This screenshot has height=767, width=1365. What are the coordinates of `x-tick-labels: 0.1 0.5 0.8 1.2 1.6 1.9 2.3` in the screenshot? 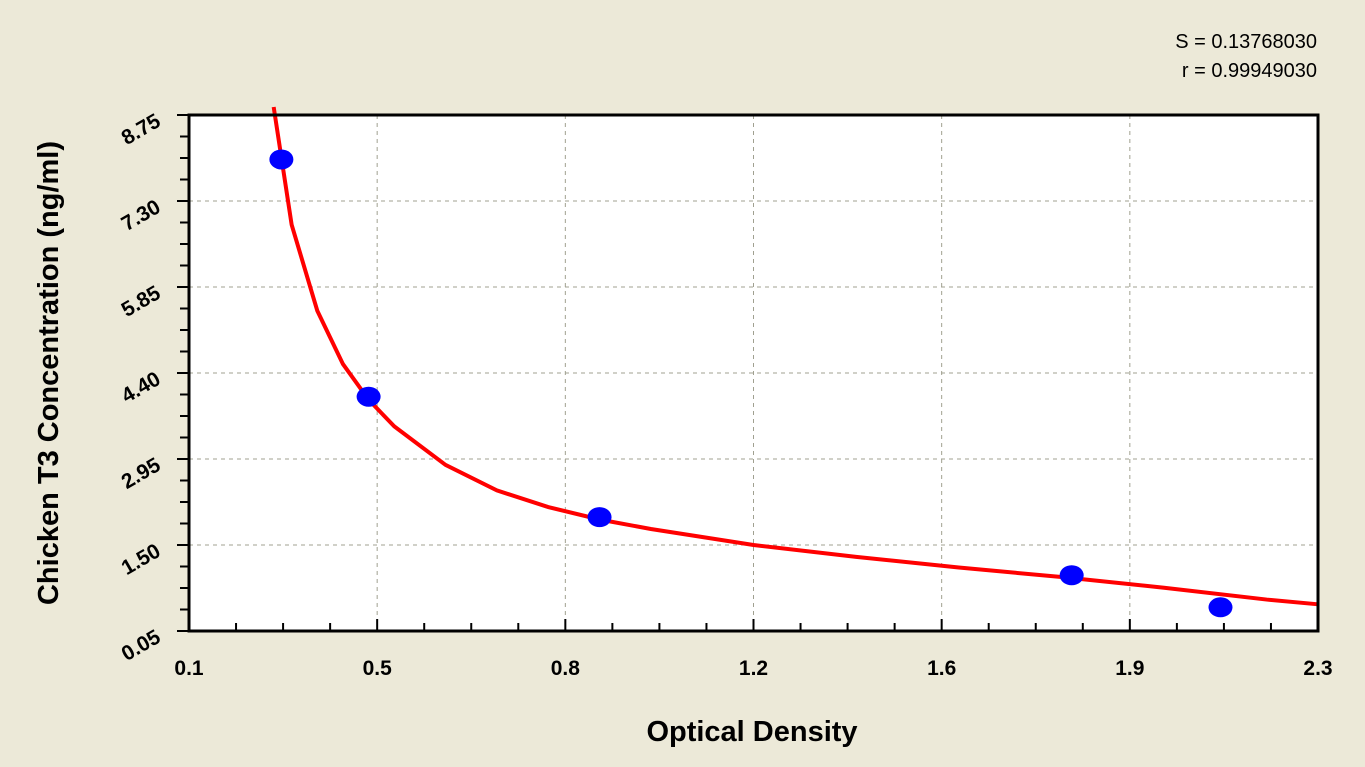 It's located at (753, 668).